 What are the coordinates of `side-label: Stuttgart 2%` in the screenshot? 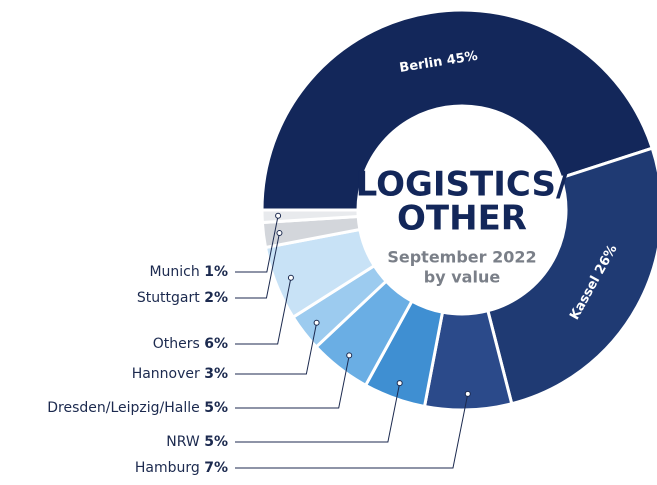 It's located at (182, 298).